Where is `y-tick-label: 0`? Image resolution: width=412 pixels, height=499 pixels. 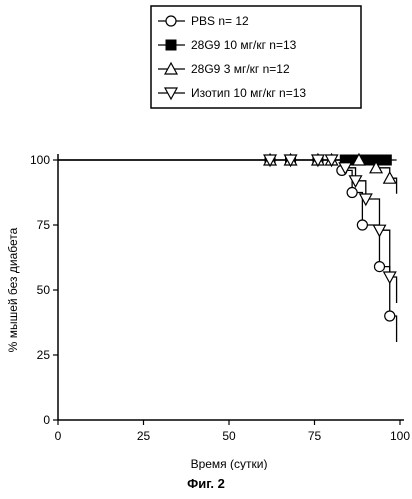 y-tick-label: 0 is located at coordinates (46, 420).